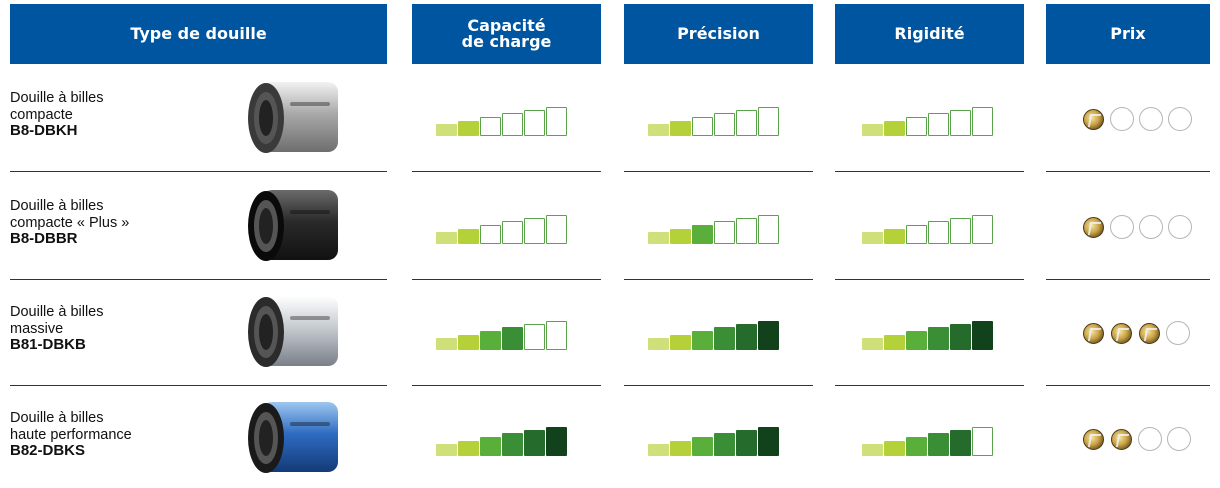  I want to click on product-code: B81-DBKB, so click(48, 344).